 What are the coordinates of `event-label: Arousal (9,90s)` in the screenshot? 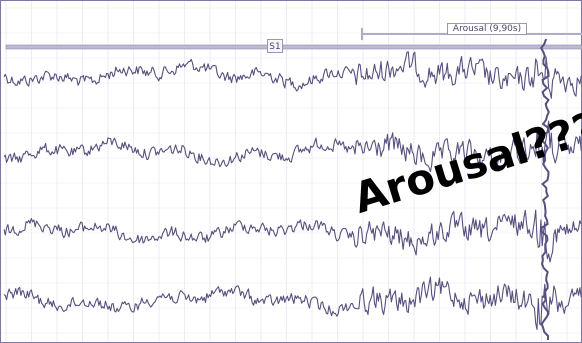 It's located at (487, 29).